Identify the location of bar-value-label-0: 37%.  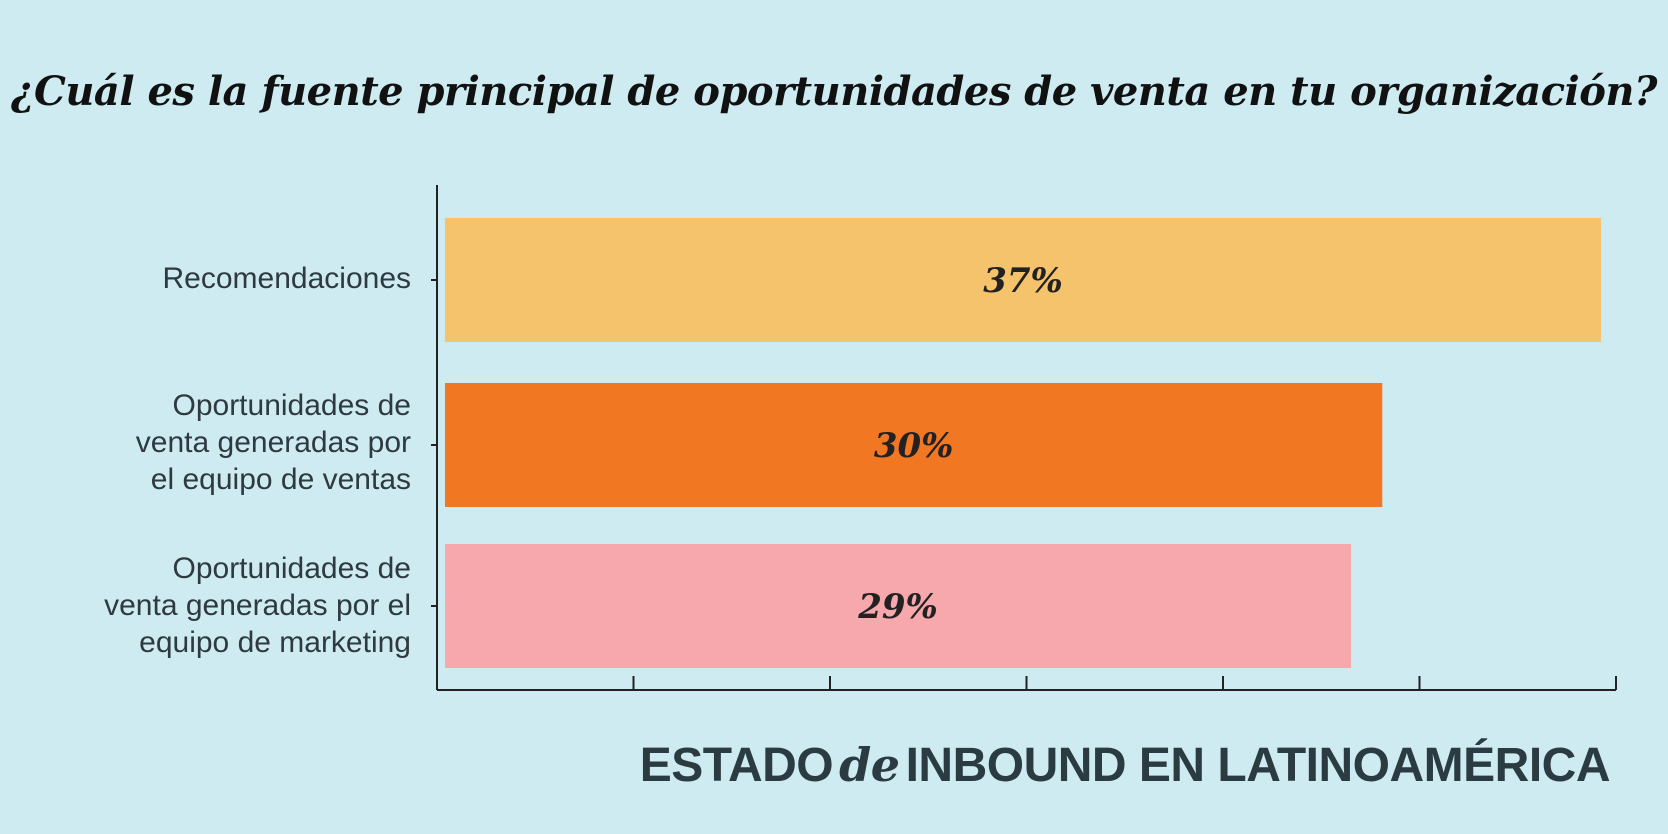
(1023, 281).